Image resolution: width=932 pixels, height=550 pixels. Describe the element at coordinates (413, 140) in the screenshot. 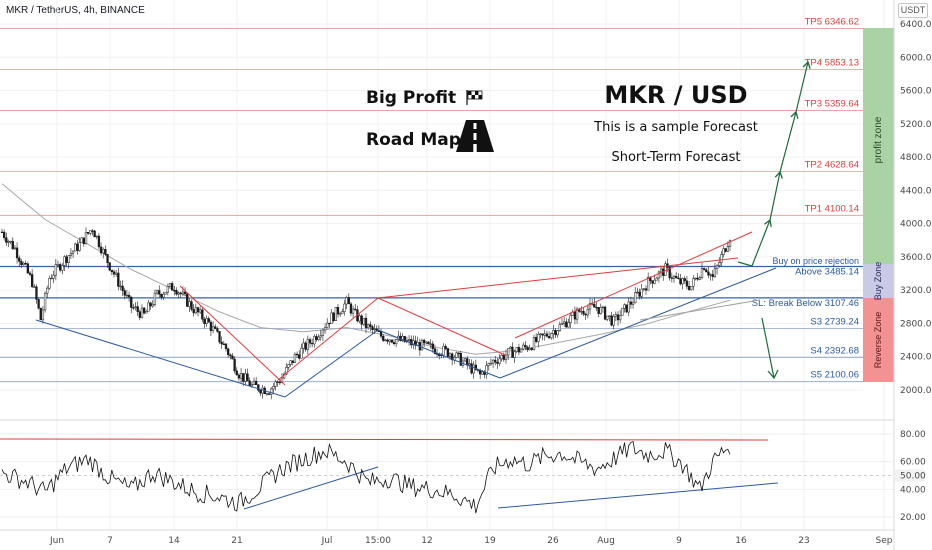

I see `road-map-title: Road Map` at that location.